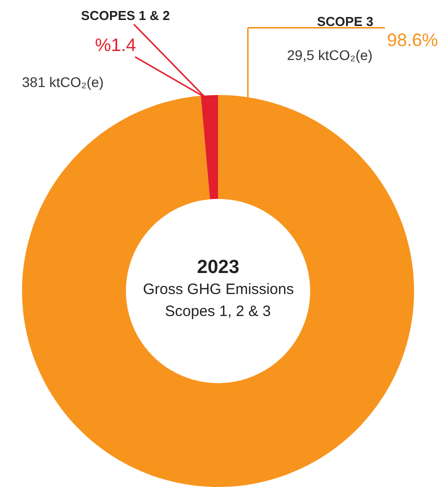 The width and height of the screenshot is (445, 487). What do you see at coordinates (330, 55) in the screenshot?
I see `text: 29,5 ktCO₂(e)` at bounding box center [330, 55].